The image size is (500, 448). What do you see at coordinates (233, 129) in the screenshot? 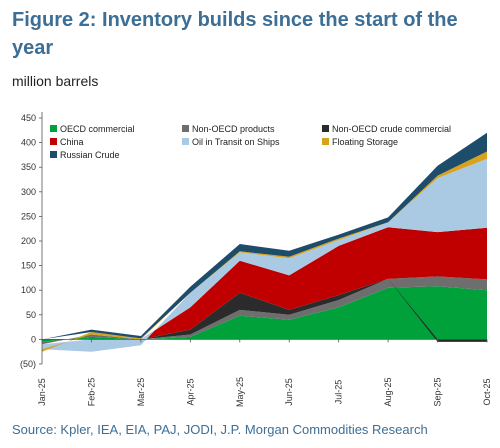
I see `legend-label-non-oecd-products: Non-OECD products` at bounding box center [233, 129].